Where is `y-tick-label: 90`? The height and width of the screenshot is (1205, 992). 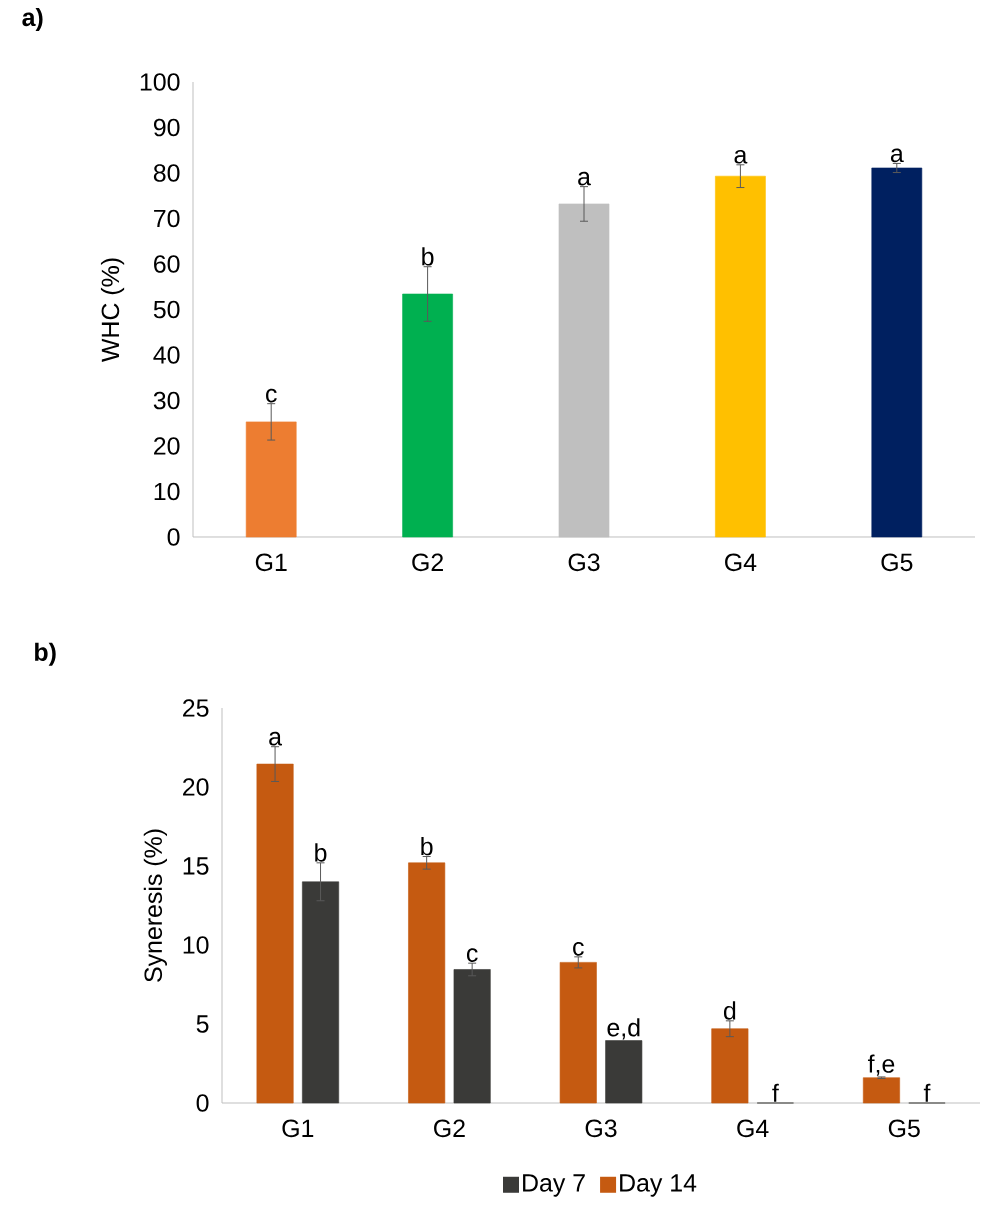
y-tick-label: 90 is located at coordinates (166, 127).